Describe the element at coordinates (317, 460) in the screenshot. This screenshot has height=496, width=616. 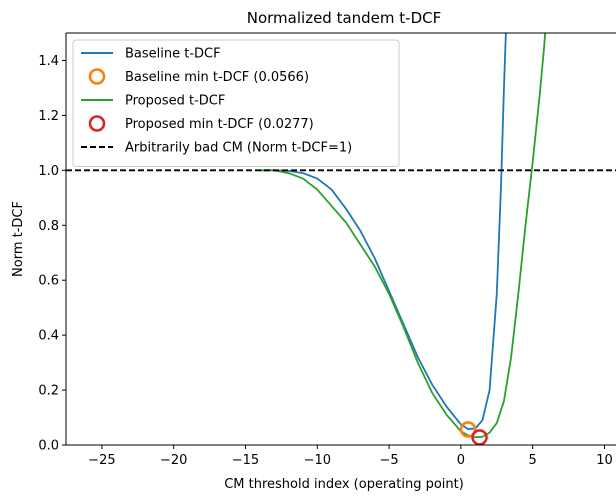
I see `x-tick-label: −10` at that location.